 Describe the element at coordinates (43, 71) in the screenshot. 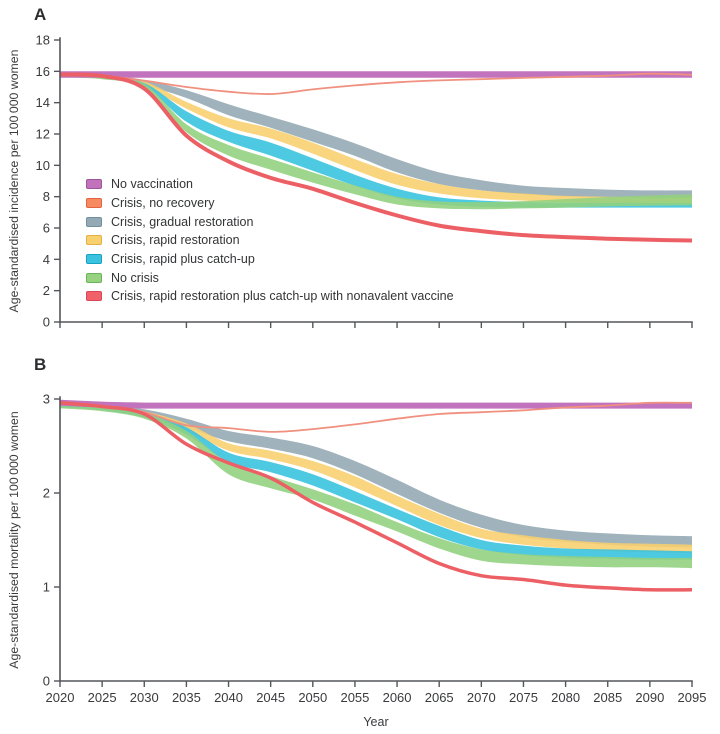

I see `panel-a-y-tick-label: 16` at that location.